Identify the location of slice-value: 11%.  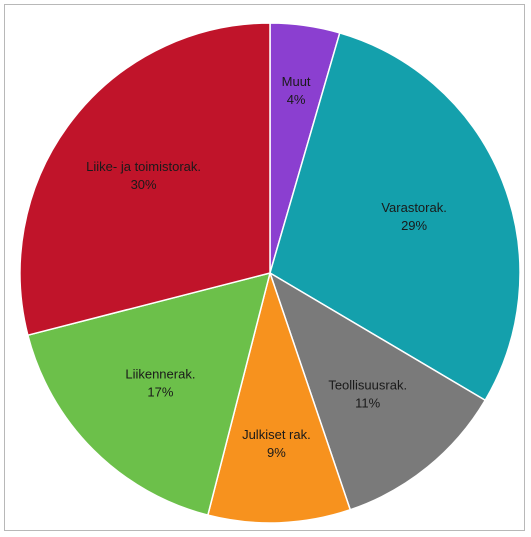
(367, 402).